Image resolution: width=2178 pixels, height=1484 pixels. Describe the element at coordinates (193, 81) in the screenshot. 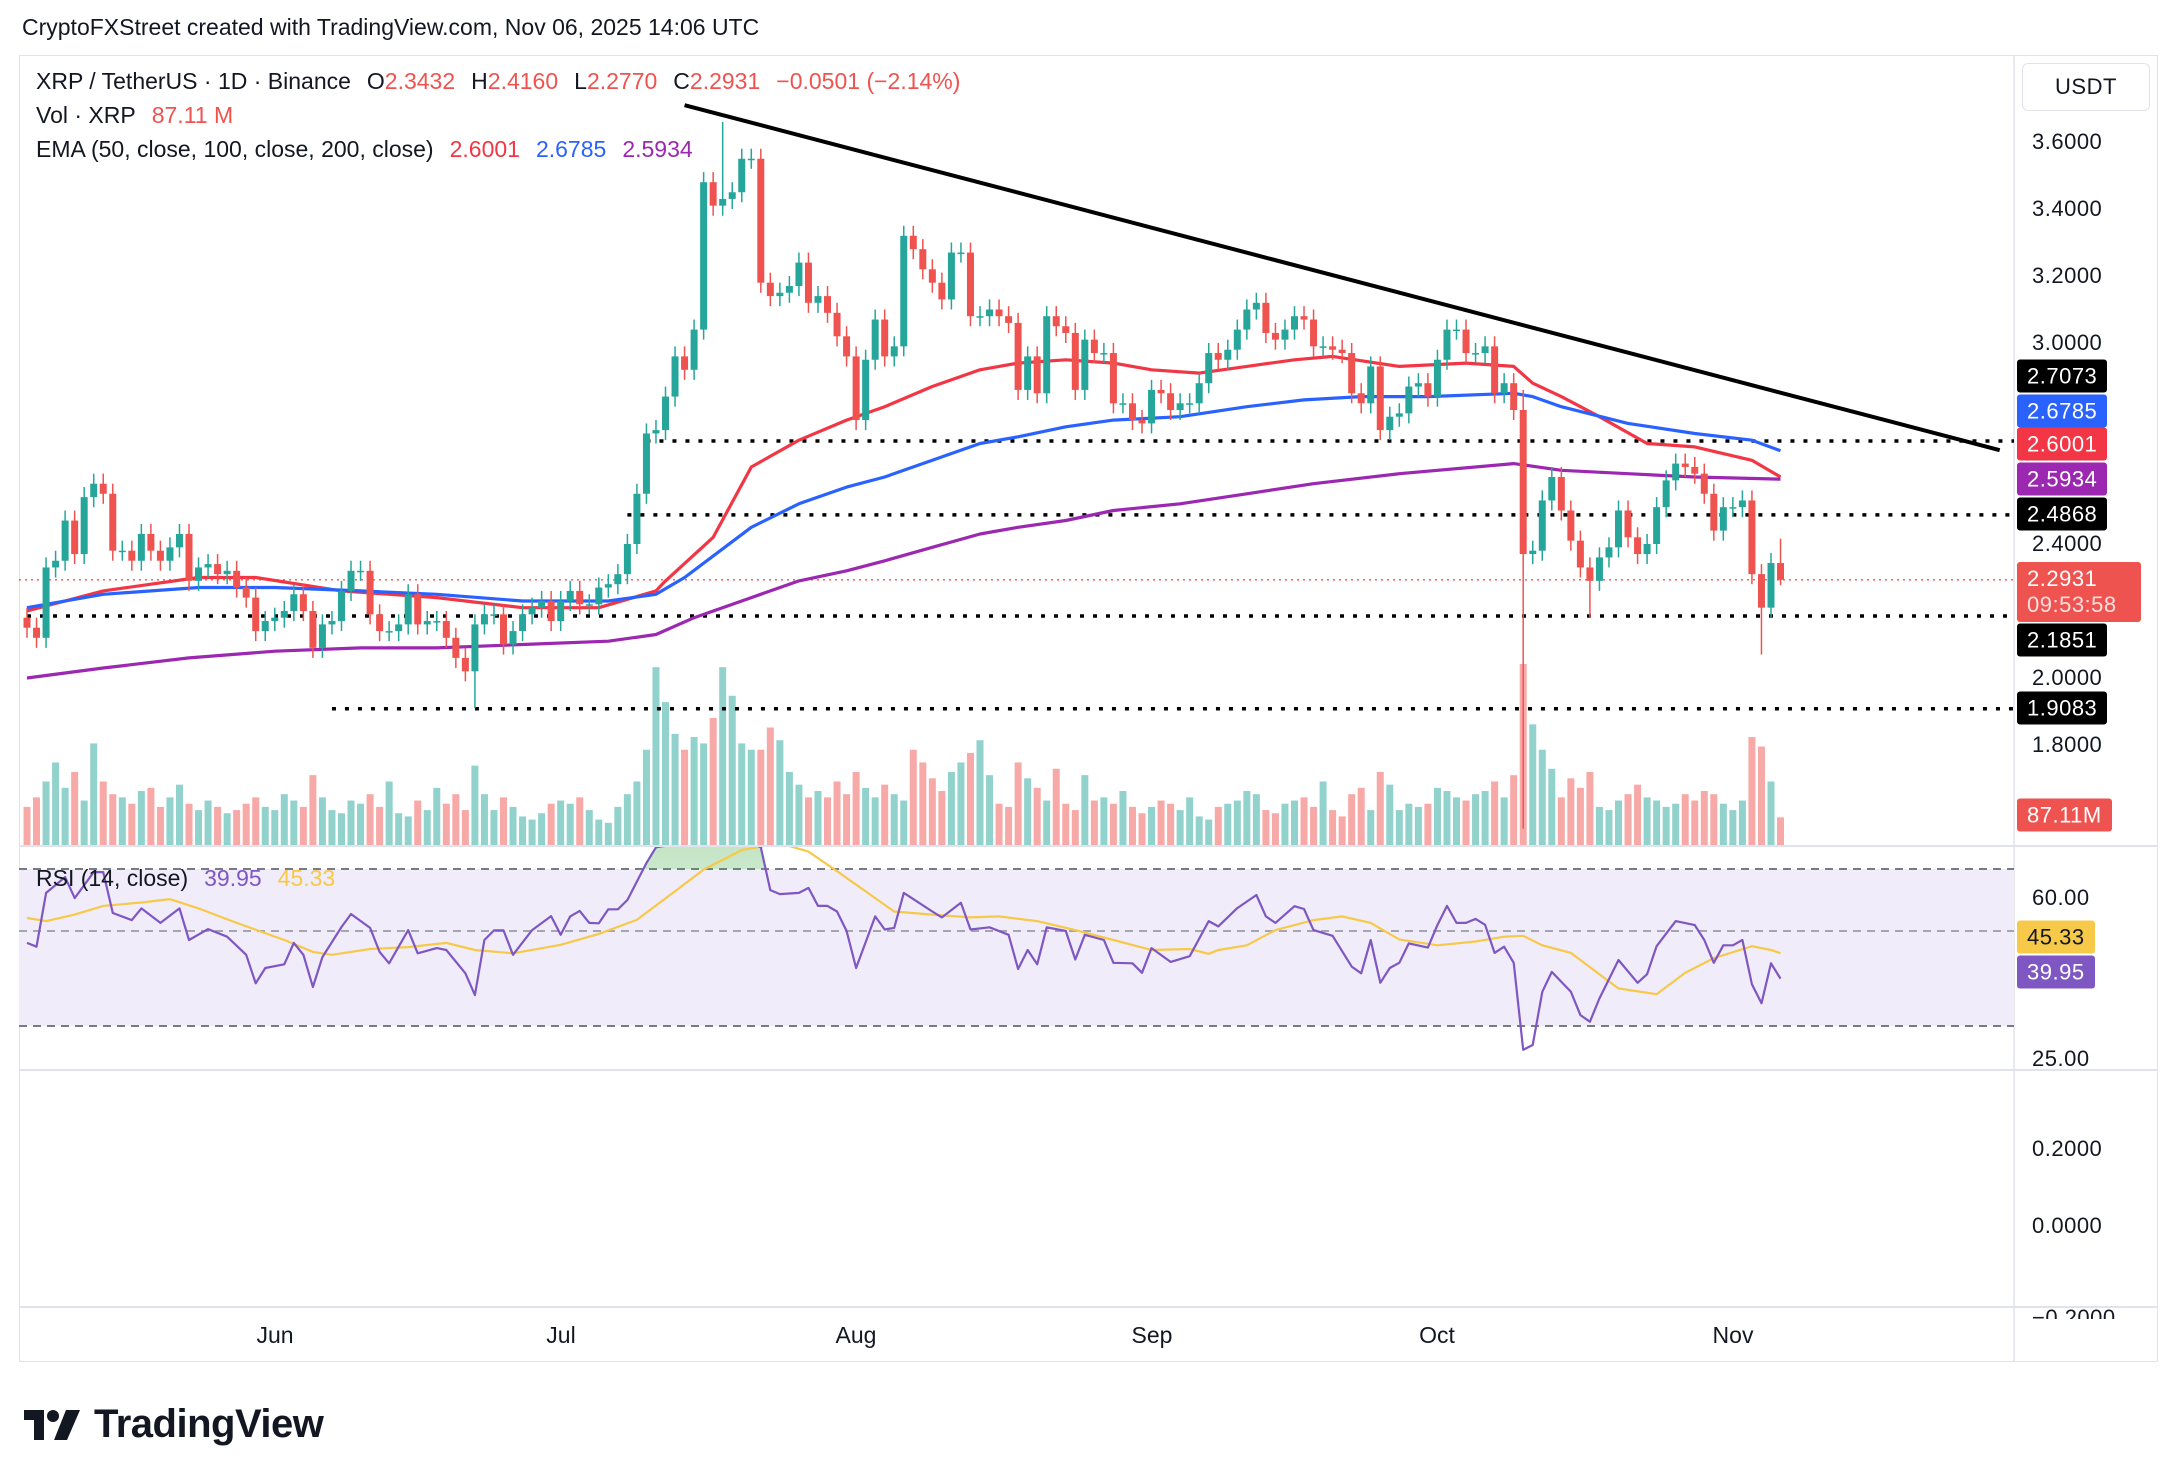

I see `symbol-title: XRP / TetherUS · 1D · Binance` at that location.